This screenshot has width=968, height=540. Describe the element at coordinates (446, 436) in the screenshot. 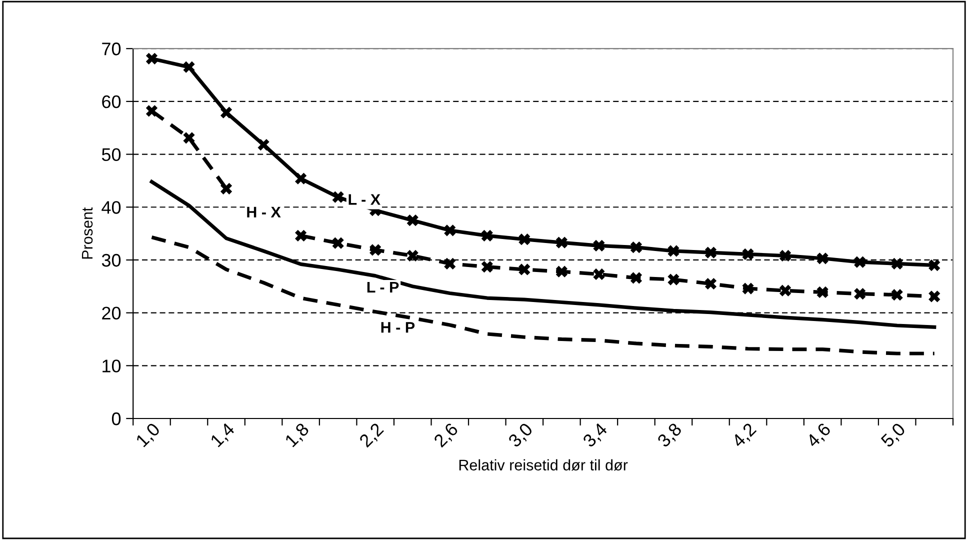

I see `x-tick-label: 2,6` at that location.